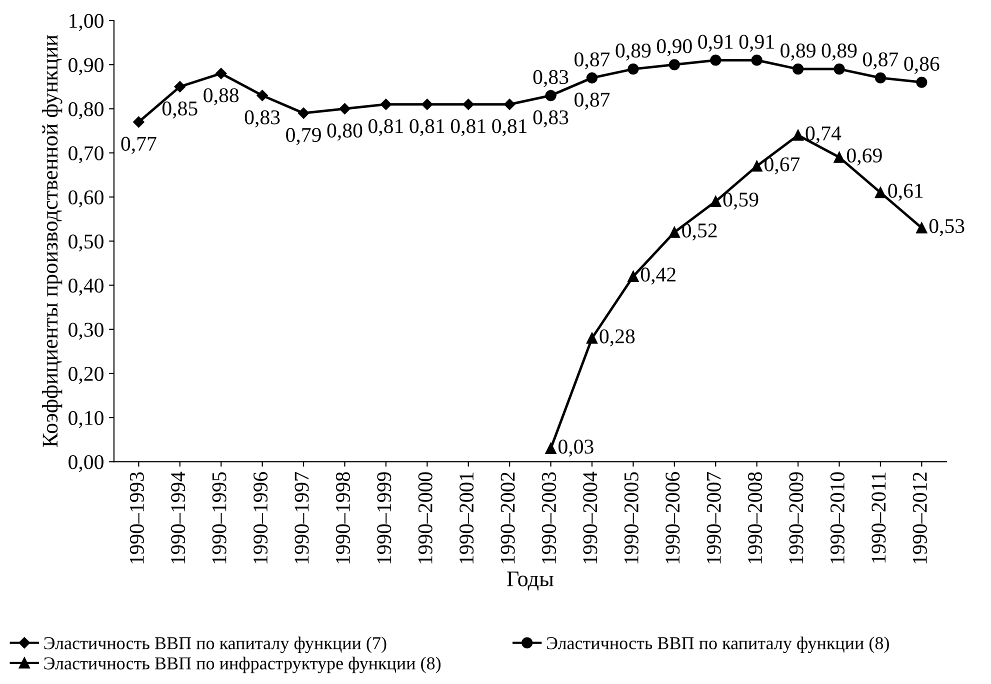 The width and height of the screenshot is (991, 684). What do you see at coordinates (824, 135) in the screenshot?
I see `data-label: 0,74` at bounding box center [824, 135].